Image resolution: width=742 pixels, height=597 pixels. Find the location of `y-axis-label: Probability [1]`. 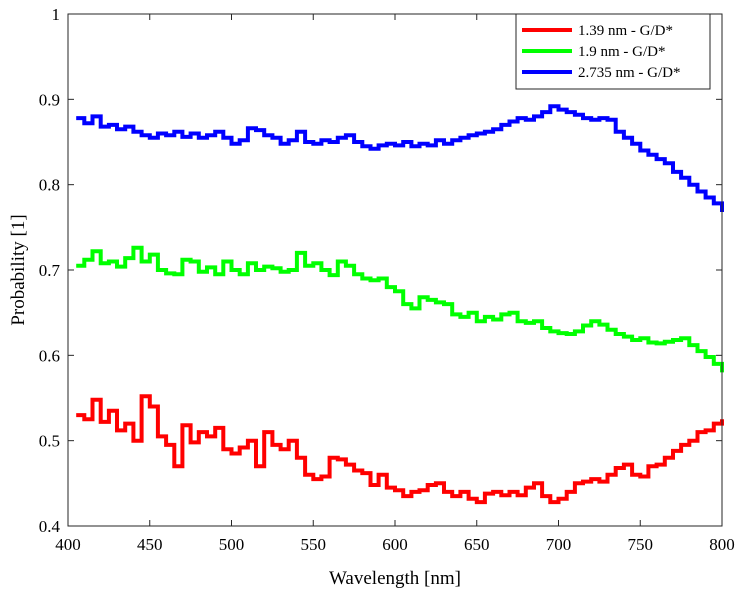

y-axis-label: Probability [1] is located at coordinates (18, 269).